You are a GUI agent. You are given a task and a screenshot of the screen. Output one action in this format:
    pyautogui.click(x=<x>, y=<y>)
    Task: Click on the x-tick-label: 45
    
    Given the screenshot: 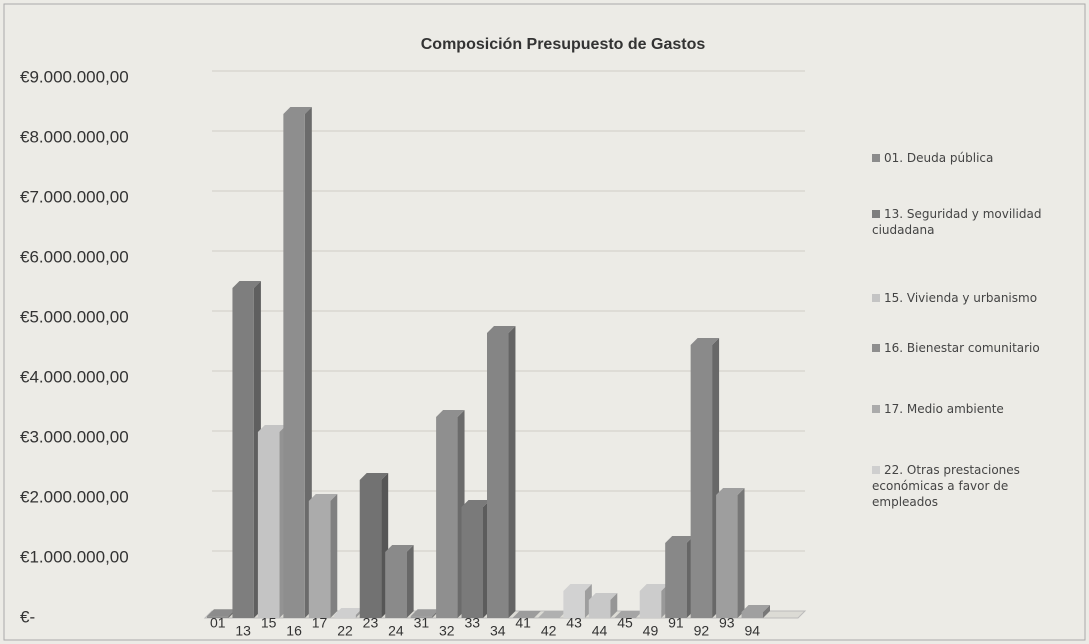 What is the action you would take?
    pyautogui.click(x=625, y=623)
    